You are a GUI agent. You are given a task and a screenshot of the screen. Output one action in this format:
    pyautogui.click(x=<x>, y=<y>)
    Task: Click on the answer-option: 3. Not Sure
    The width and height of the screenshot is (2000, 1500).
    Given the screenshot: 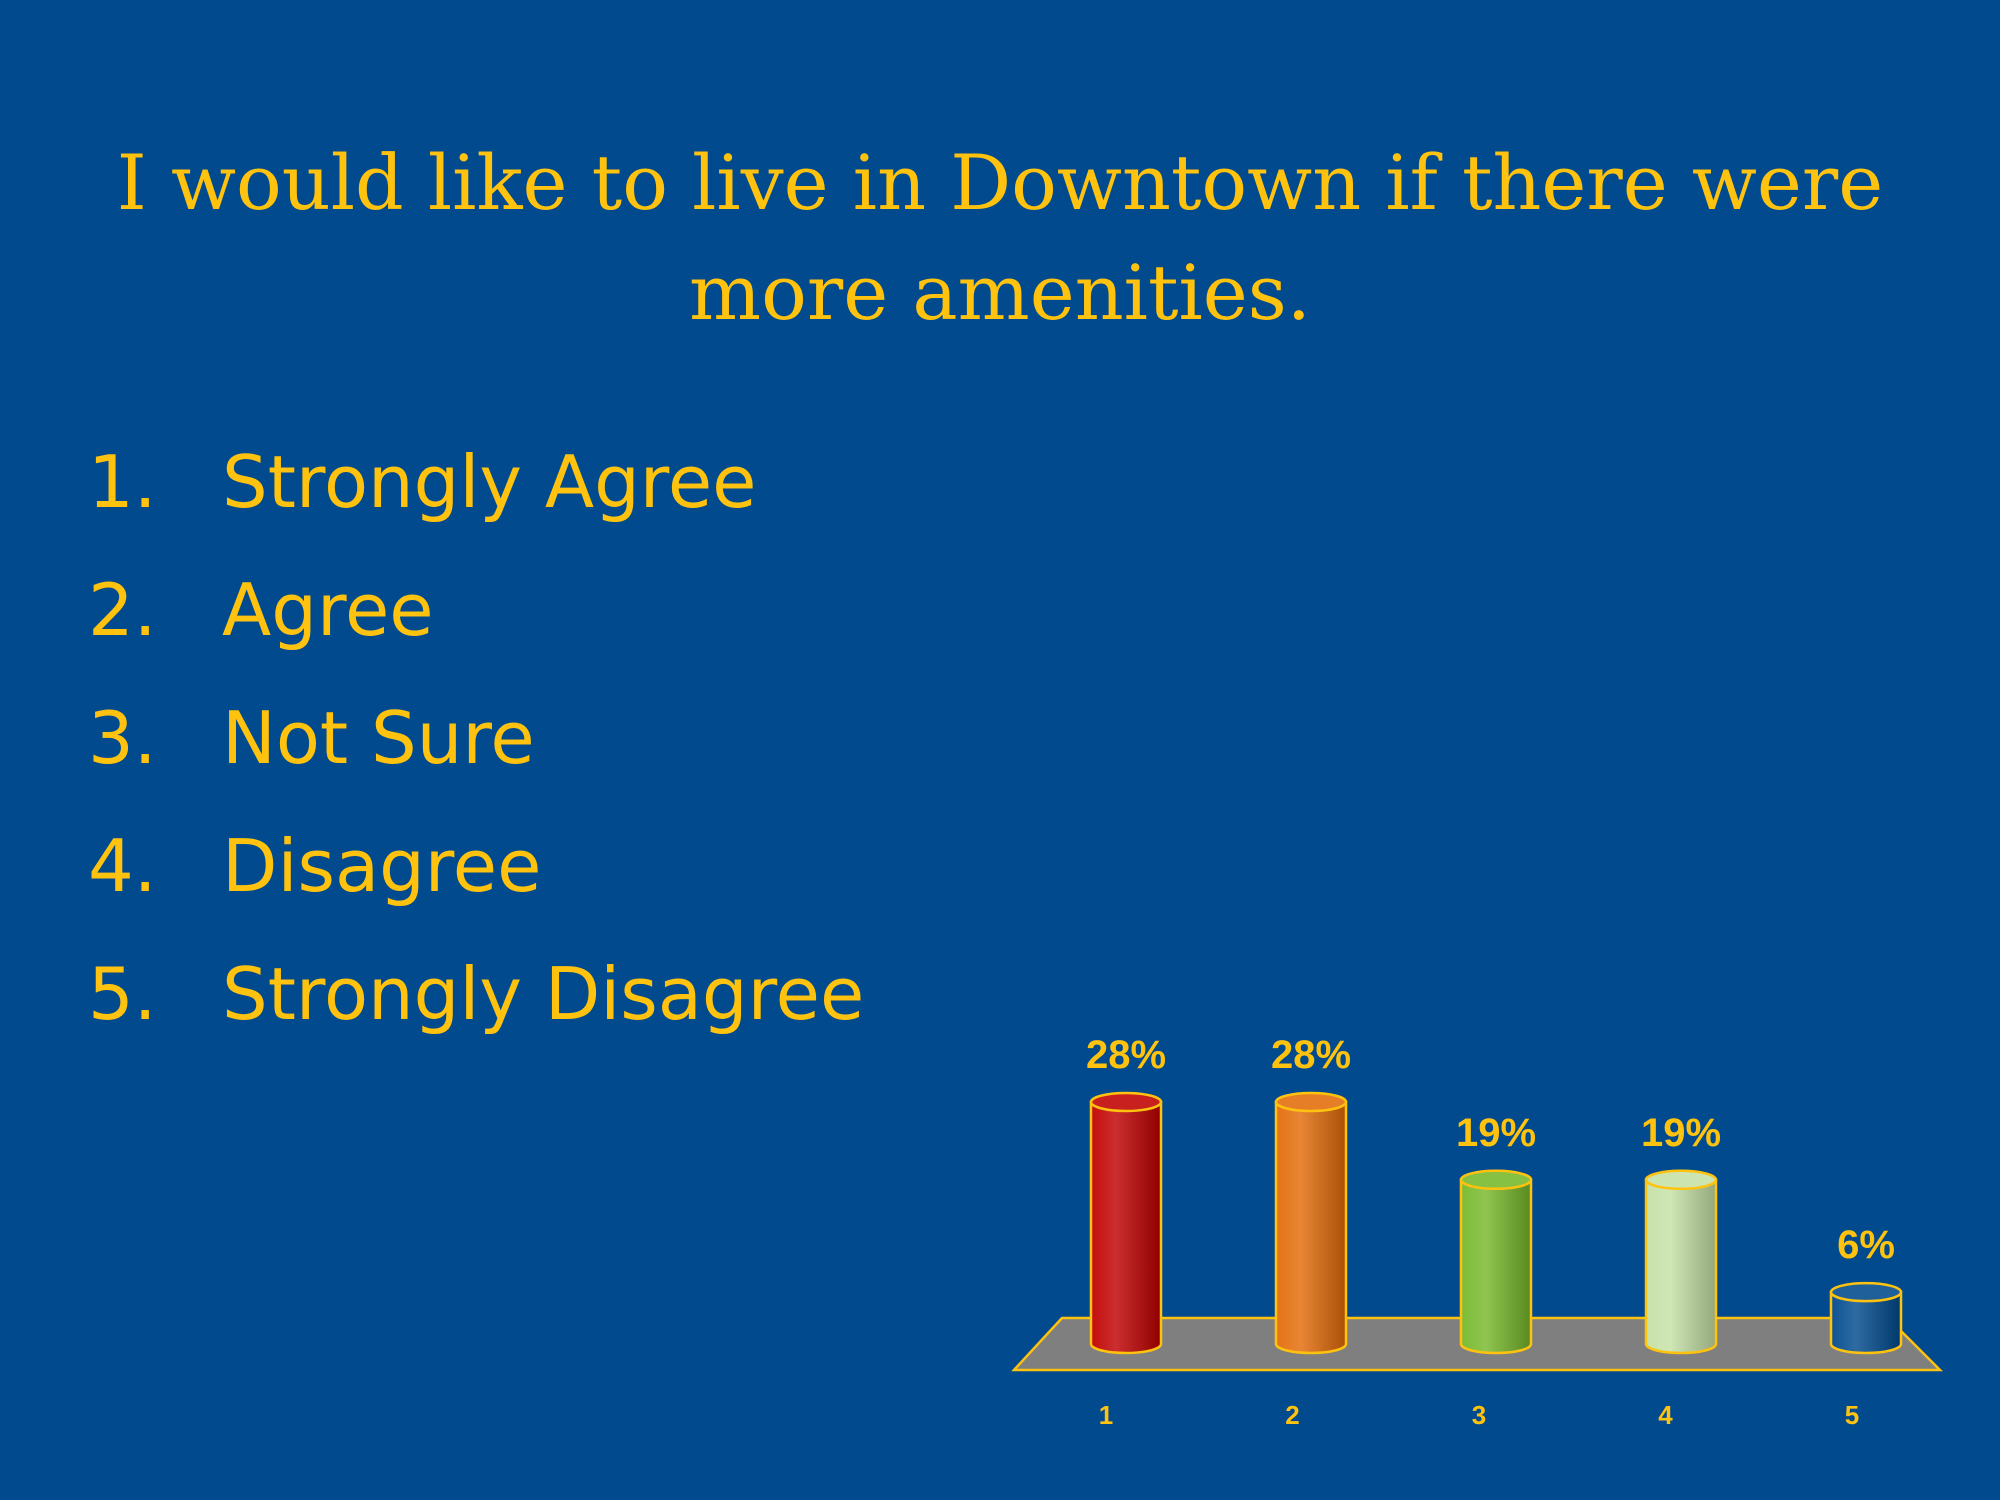 What is the action you would take?
    pyautogui.click(x=476, y=738)
    